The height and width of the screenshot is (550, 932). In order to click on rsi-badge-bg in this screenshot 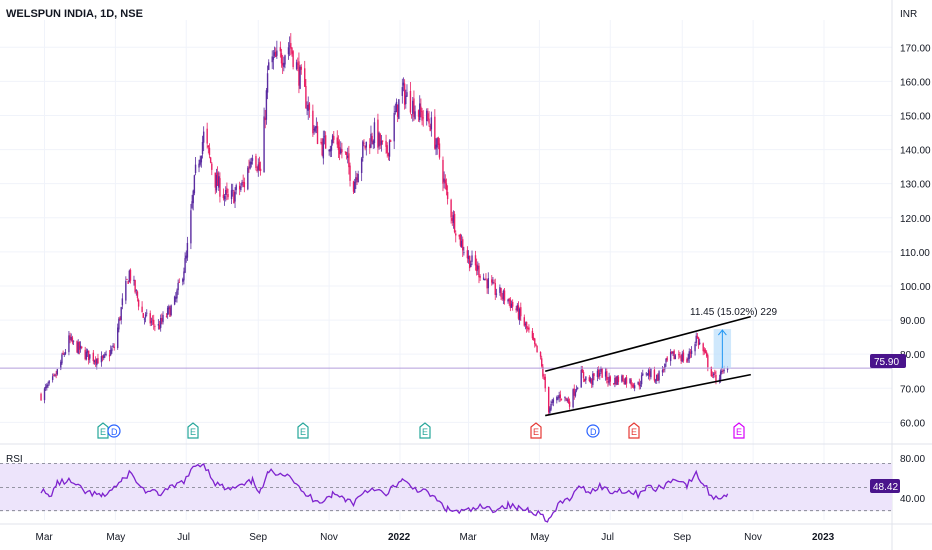, I will do `click(885, 486)`.